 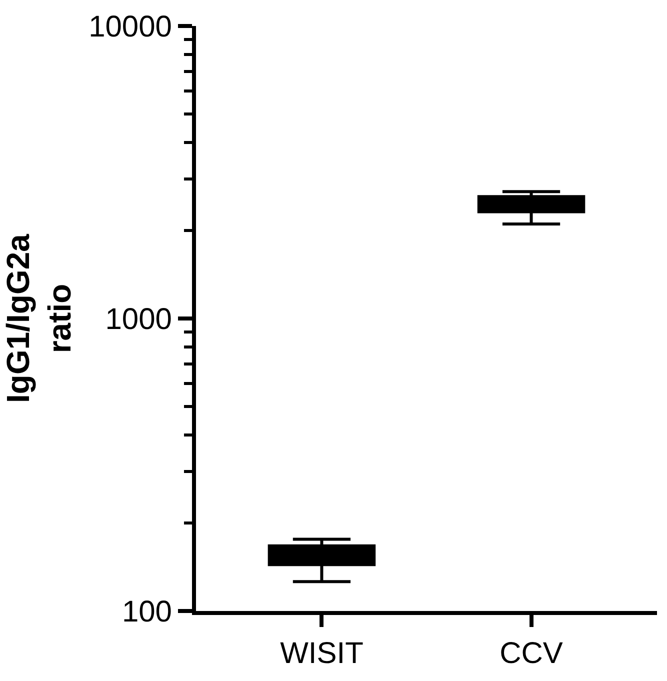 I want to click on x-tick-label: WISIT, so click(x=322, y=653).